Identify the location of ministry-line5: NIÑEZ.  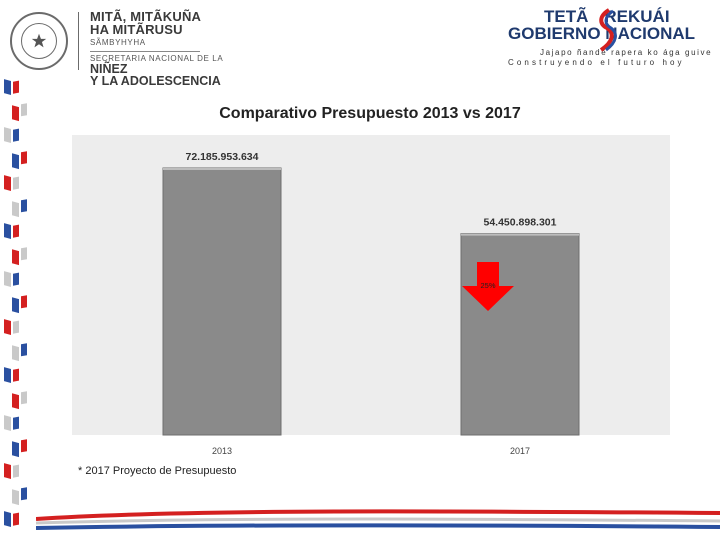
(109, 69).